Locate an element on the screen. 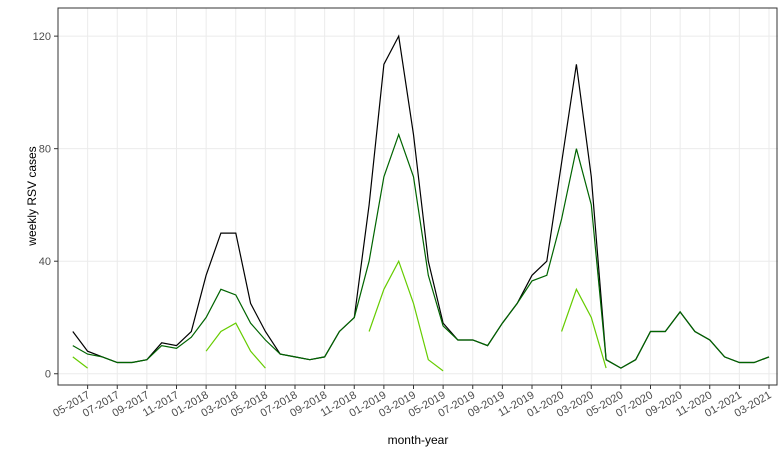 The width and height of the screenshot is (778, 457). y-tick-label: 40 is located at coordinates (45, 262).